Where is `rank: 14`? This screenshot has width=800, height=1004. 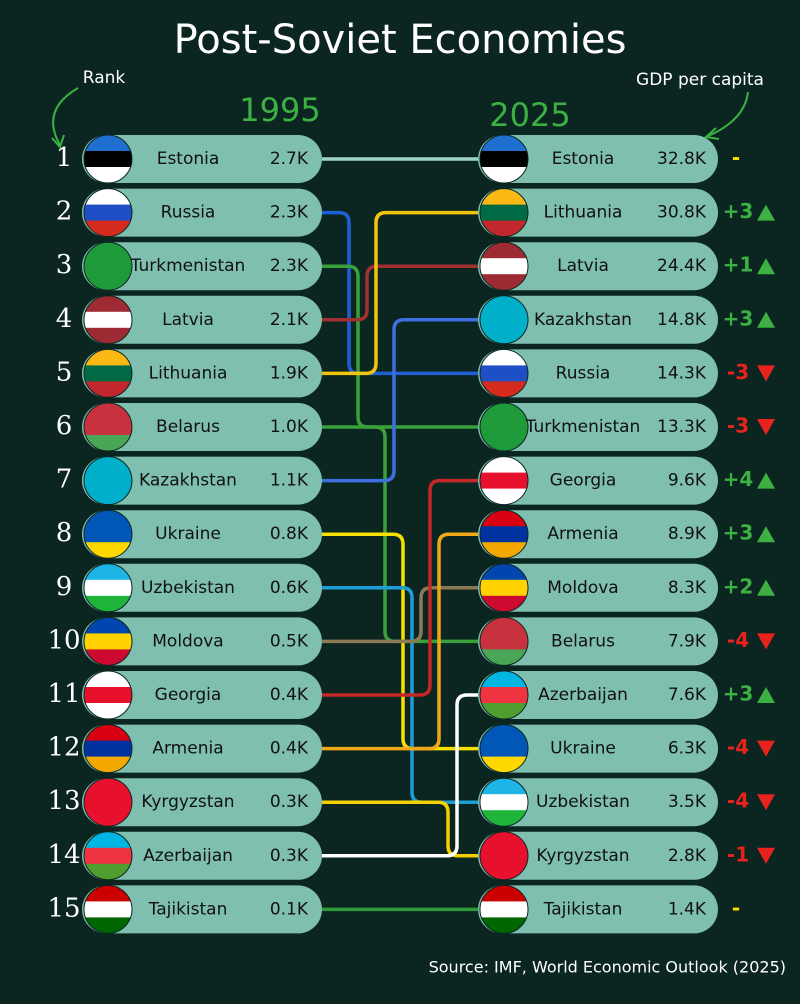 rank: 14 is located at coordinates (63, 855).